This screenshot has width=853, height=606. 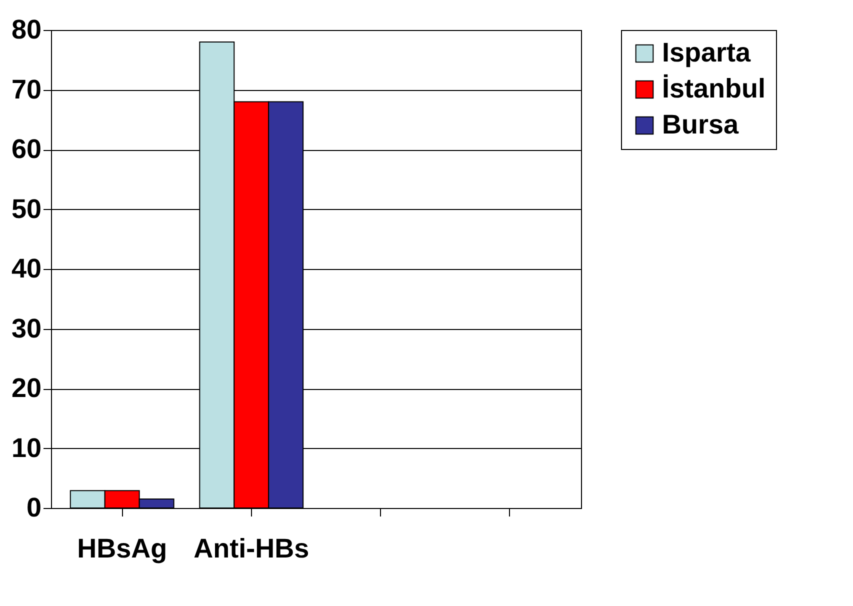 What do you see at coordinates (26, 149) in the screenshot?
I see `y-tick-label: 60` at bounding box center [26, 149].